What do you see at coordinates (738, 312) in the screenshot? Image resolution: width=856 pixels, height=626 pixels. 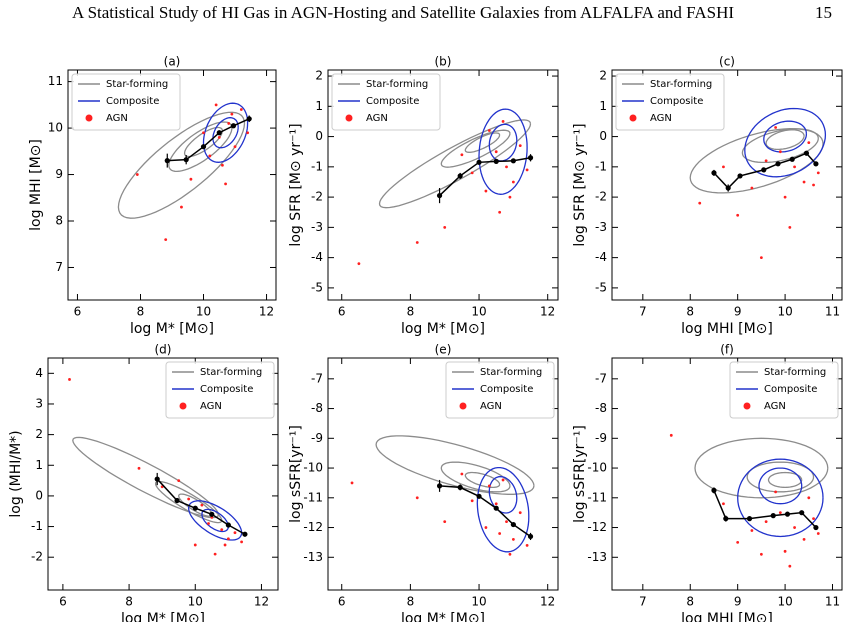 I see `x-tick-label: 9` at bounding box center [738, 312].